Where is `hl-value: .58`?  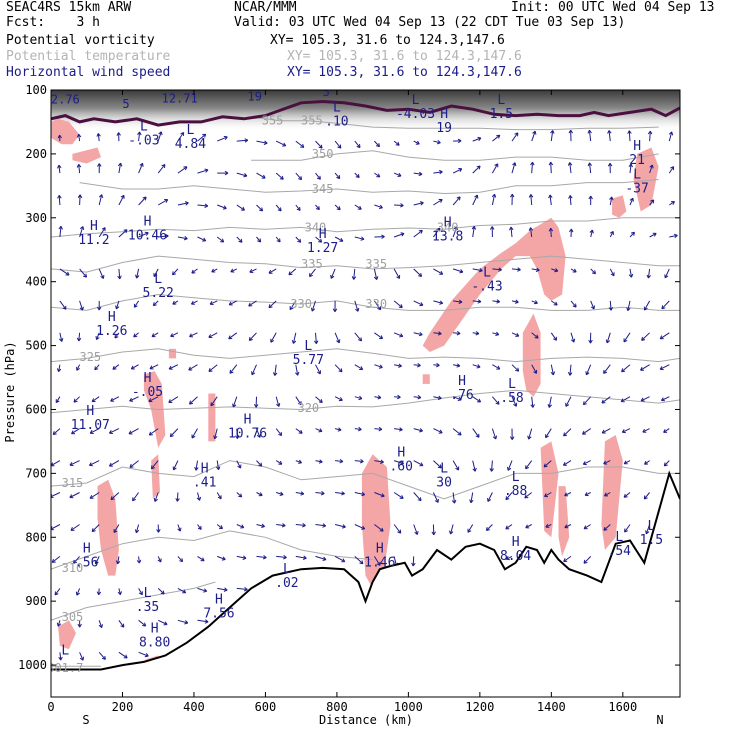 hl-value: .58 is located at coordinates (511, 398).